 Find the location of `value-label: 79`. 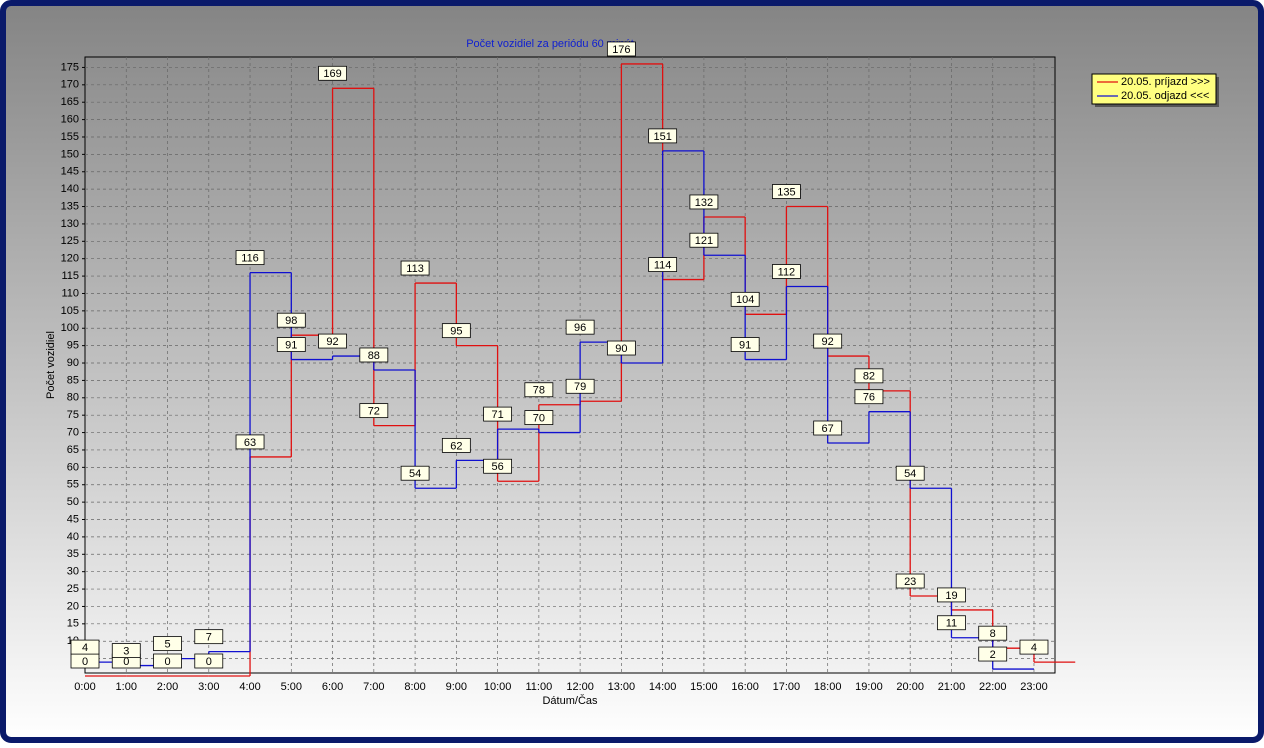

value-label: 79 is located at coordinates (580, 387).